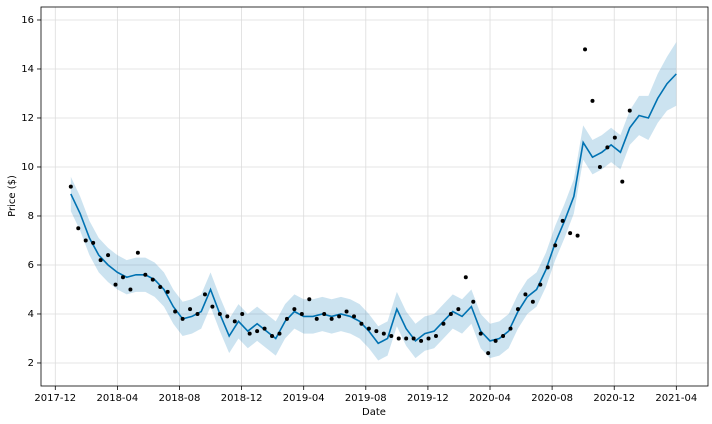  I want to click on y-tick-label: 4, so click(31, 314).